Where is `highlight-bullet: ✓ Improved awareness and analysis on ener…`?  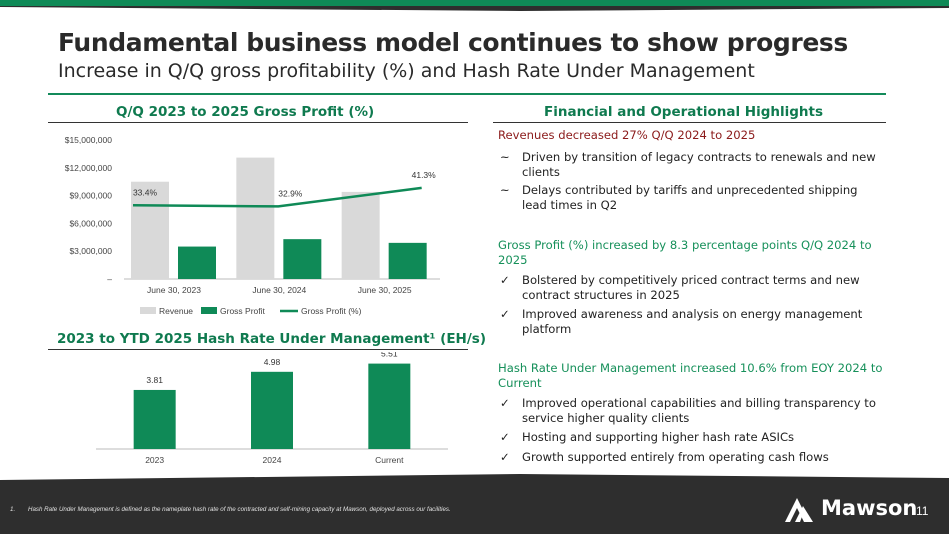
highlight-bullet: ✓ Improved awareness and analysis on ener… is located at coordinates (681, 321).